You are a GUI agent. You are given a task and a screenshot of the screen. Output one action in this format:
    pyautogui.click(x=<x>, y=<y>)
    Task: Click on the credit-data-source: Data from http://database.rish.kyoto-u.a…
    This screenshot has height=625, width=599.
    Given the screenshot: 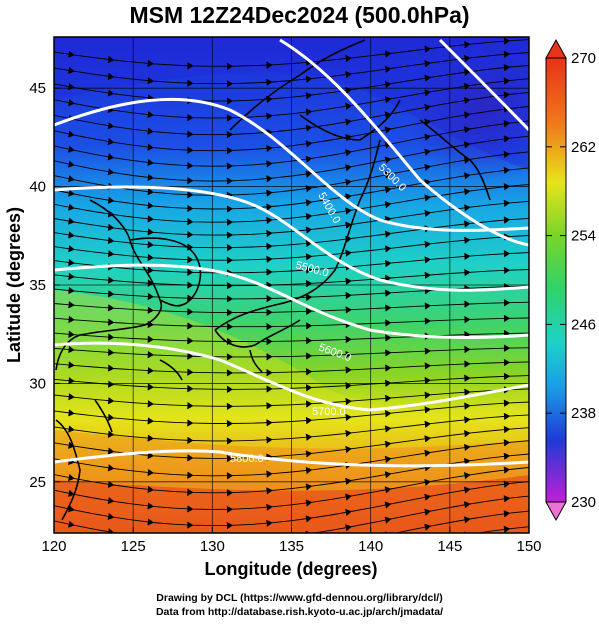 What is the action you would take?
    pyautogui.click(x=299, y=612)
    